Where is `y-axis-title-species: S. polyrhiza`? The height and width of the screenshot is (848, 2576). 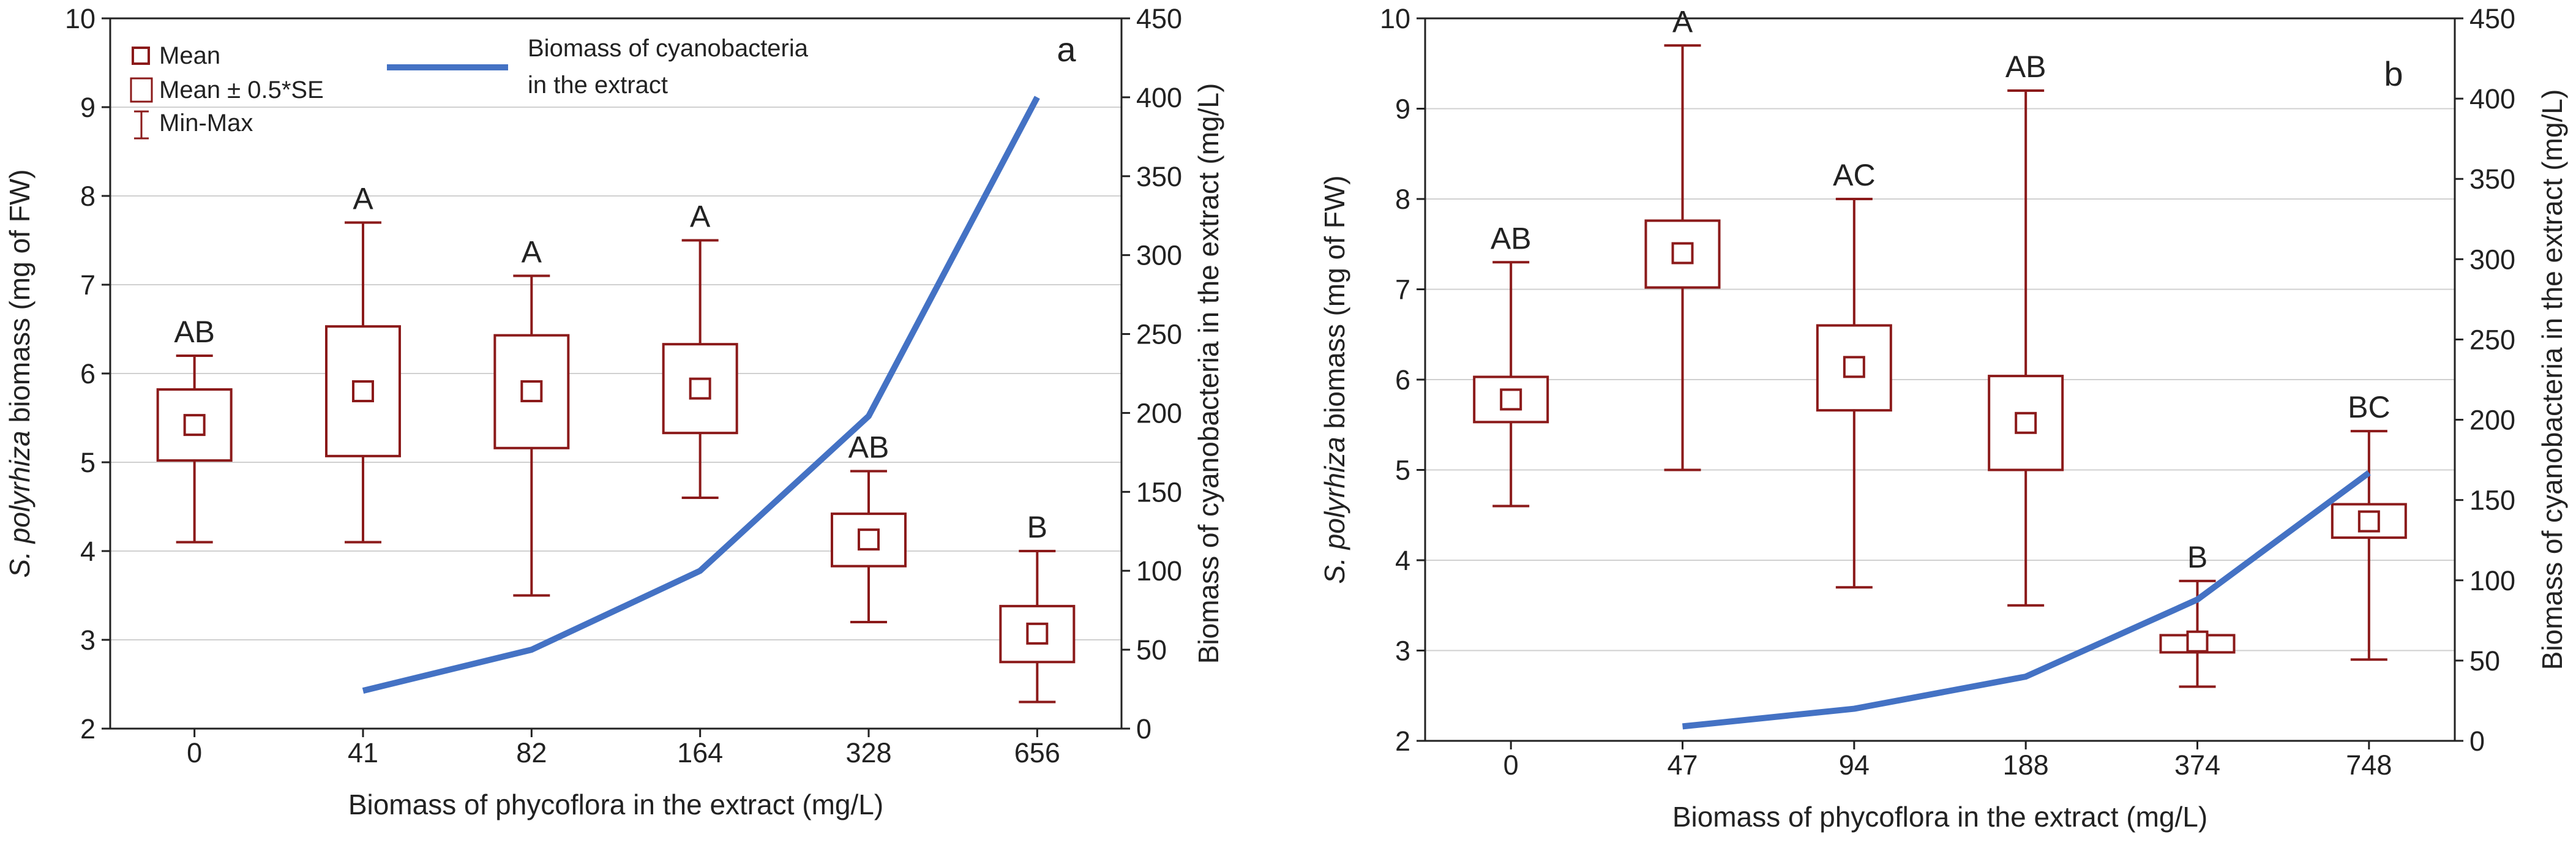 y-axis-title-species: S. polyrhiza is located at coordinates (1335, 510).